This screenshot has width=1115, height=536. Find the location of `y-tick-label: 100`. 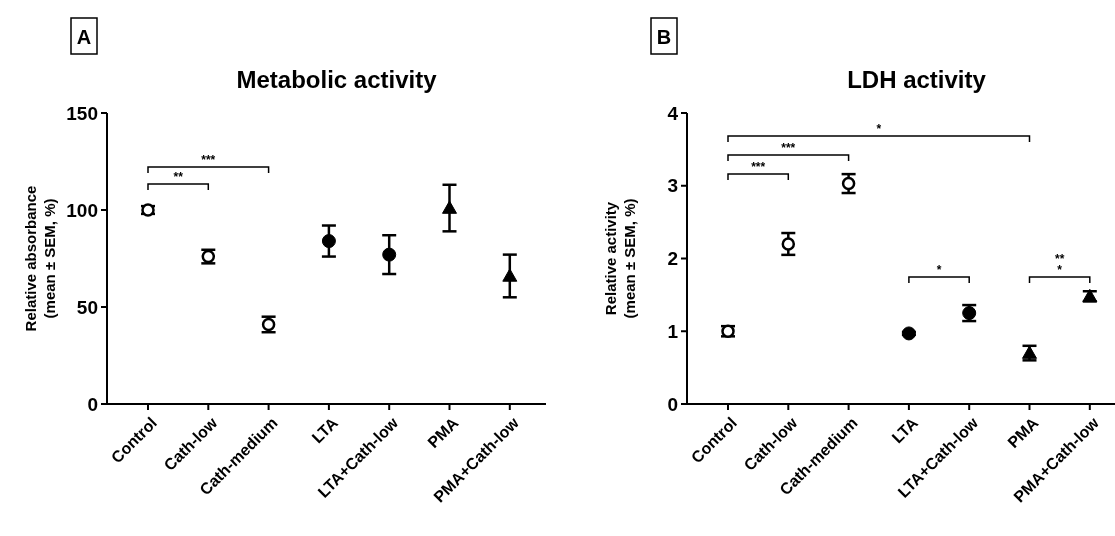

y-tick-label: 100 is located at coordinates (82, 210).